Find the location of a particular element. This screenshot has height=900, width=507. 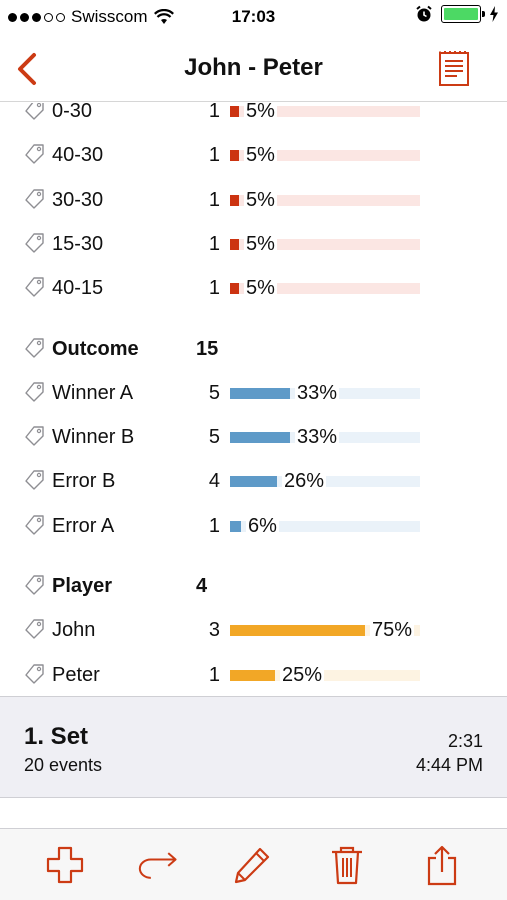

stat-count: 4 is located at coordinates (214, 481).